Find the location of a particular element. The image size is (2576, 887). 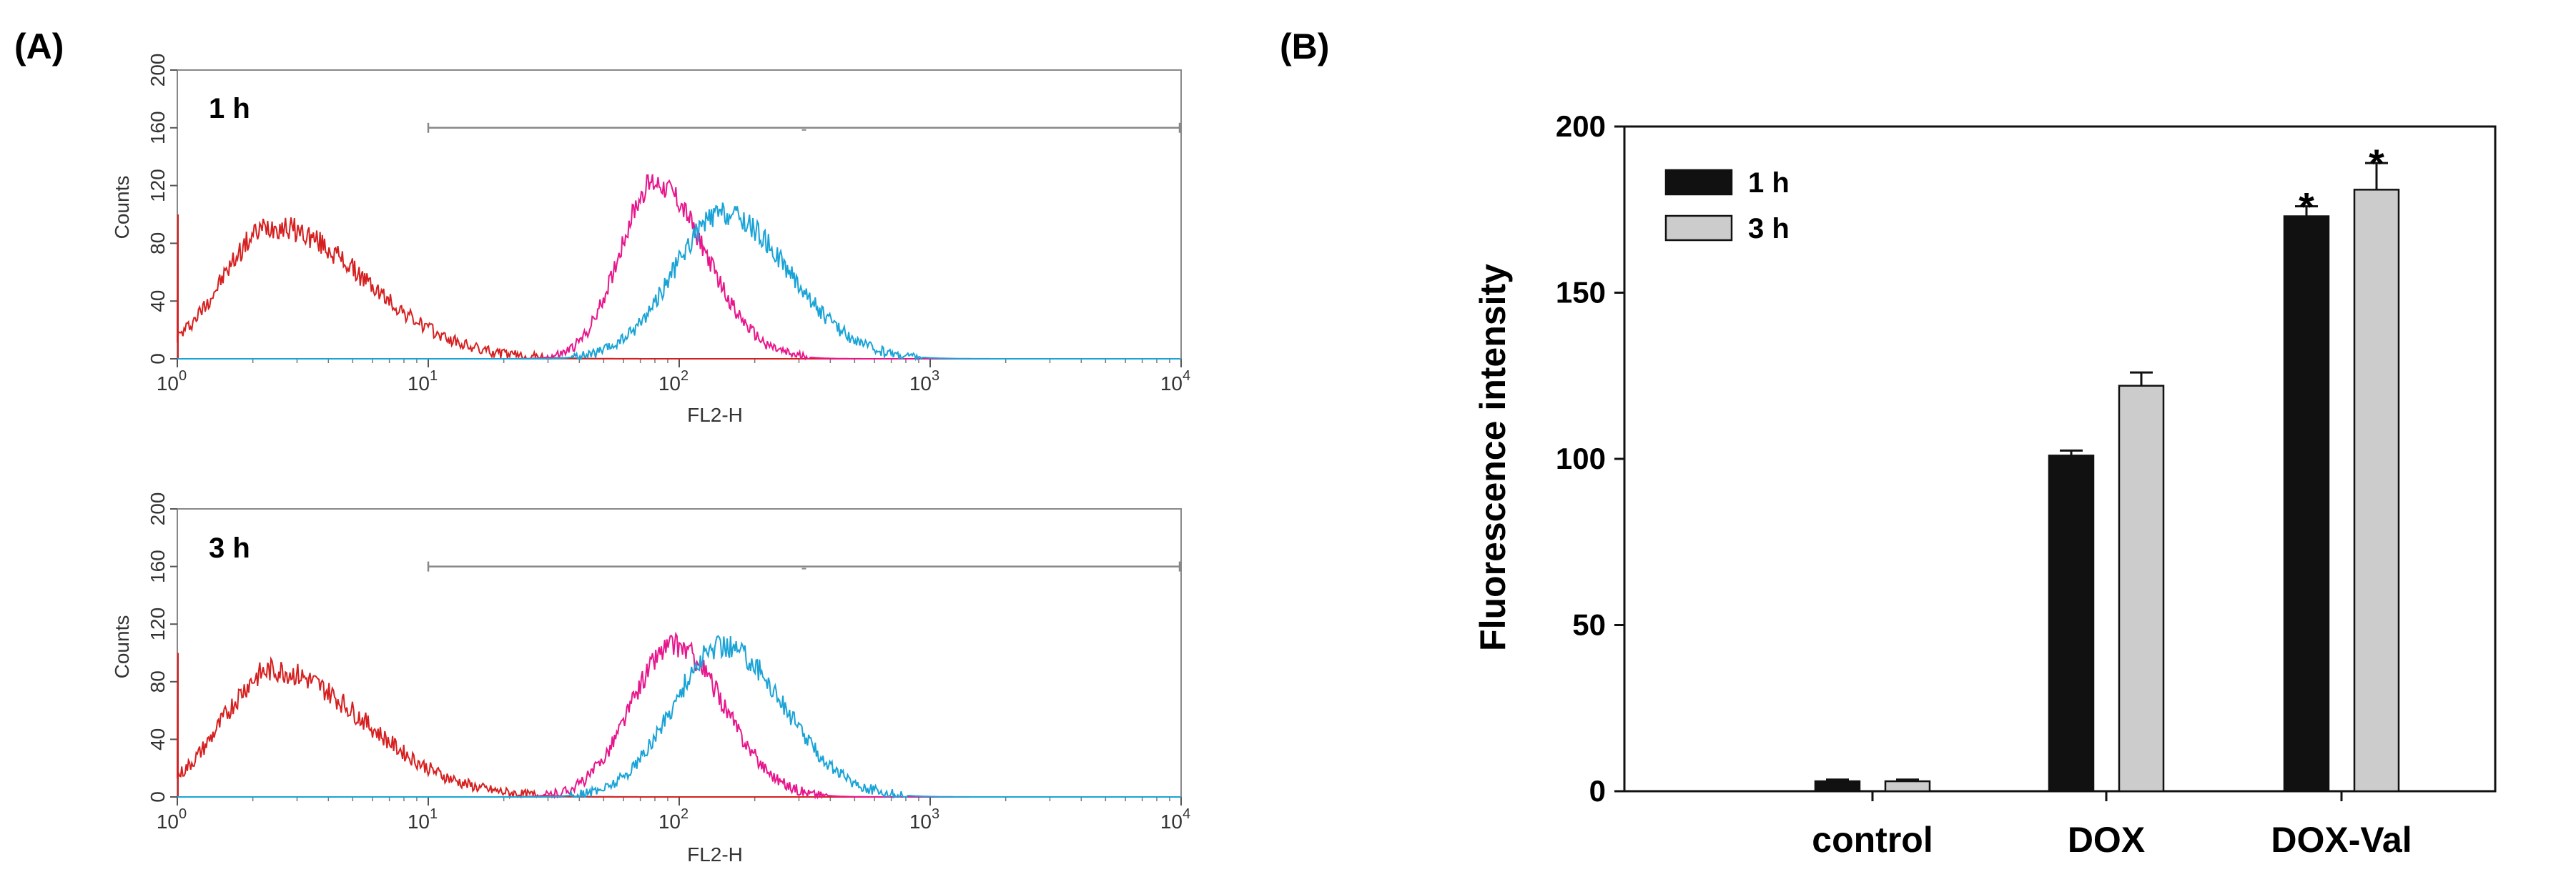

hist-3h-xlabel: FL2-H is located at coordinates (715, 854).